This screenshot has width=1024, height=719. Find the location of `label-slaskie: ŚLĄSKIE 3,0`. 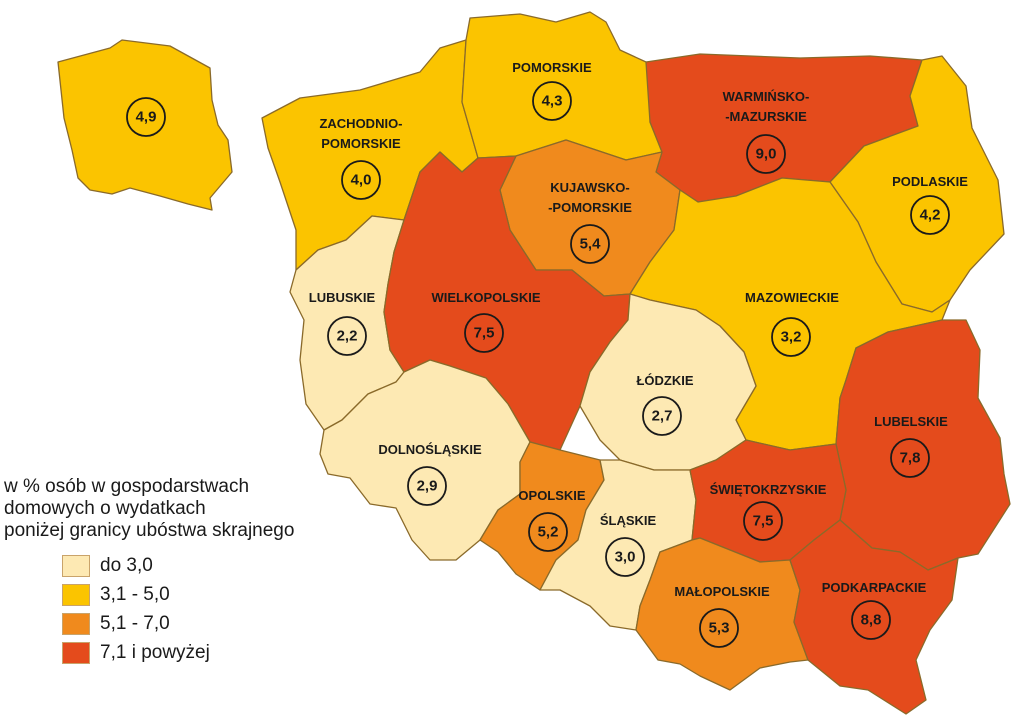

label-slaskie: ŚLĄSKIE 3,0 is located at coordinates (628, 545).